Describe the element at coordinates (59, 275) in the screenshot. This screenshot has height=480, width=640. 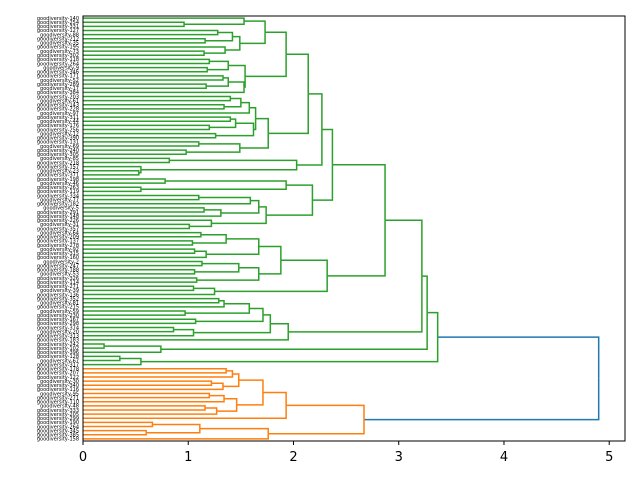
I see `leaf-label: goodiversity-53` at that location.